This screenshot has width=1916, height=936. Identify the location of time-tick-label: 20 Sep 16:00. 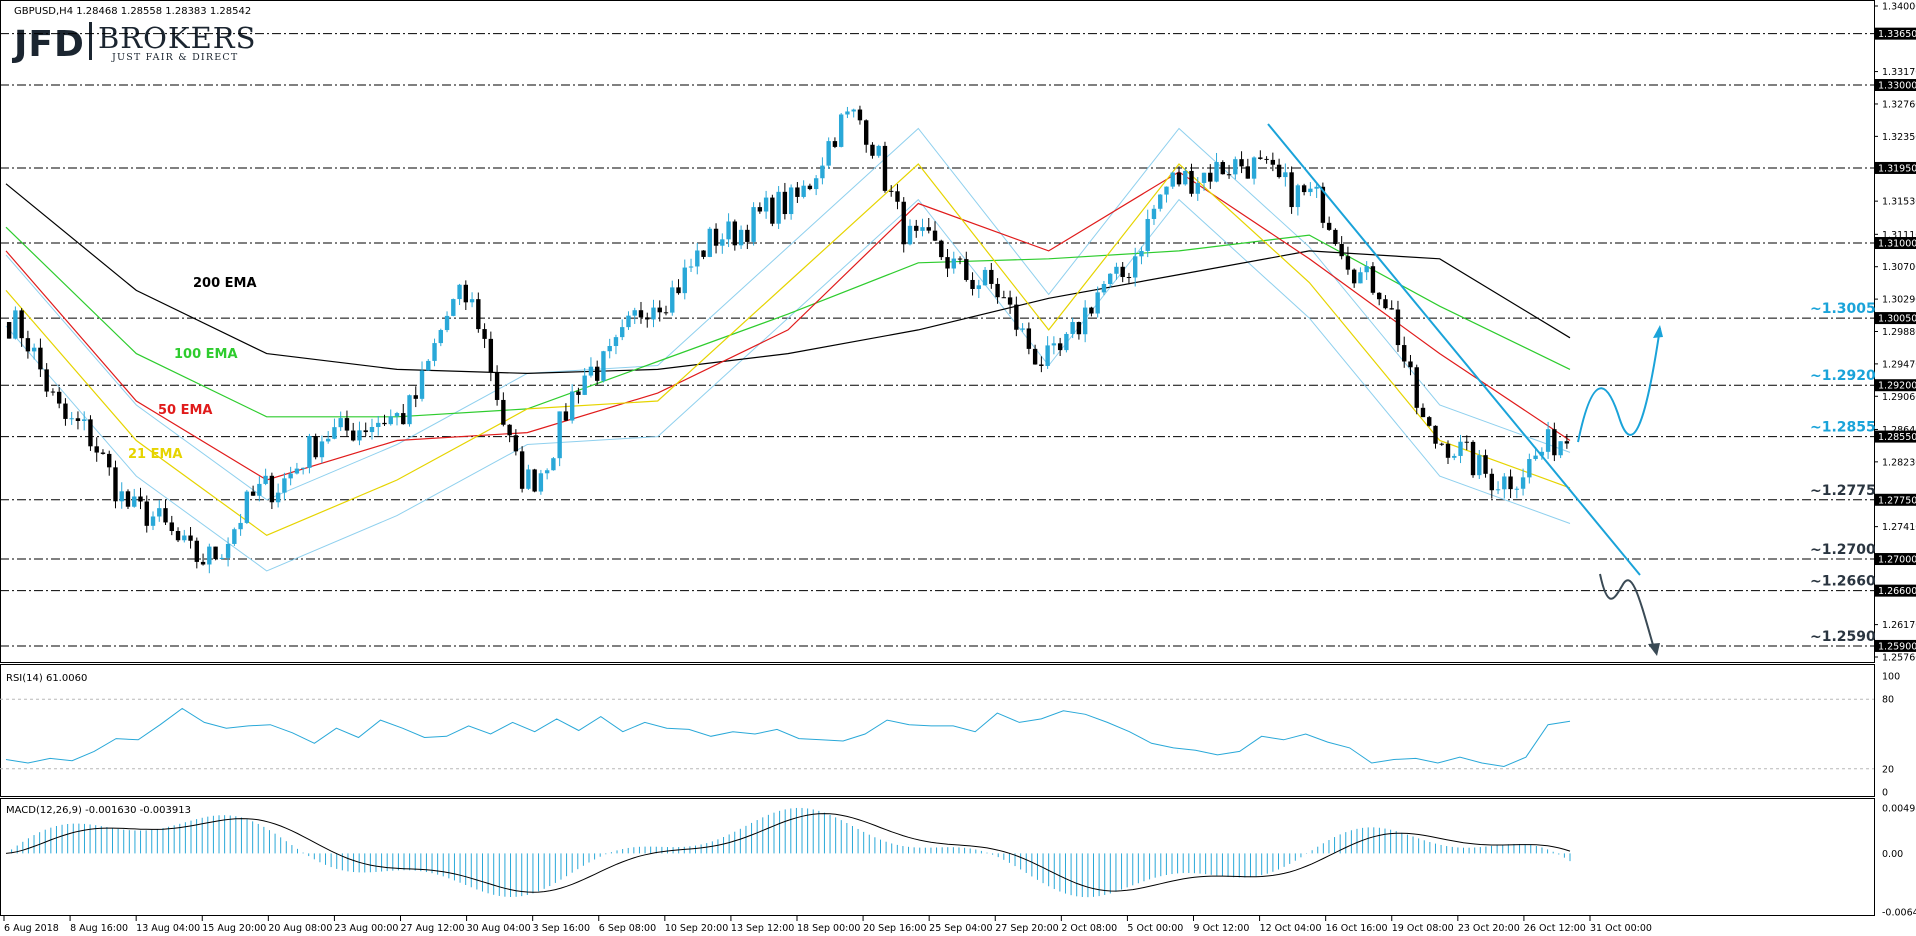
(894, 928).